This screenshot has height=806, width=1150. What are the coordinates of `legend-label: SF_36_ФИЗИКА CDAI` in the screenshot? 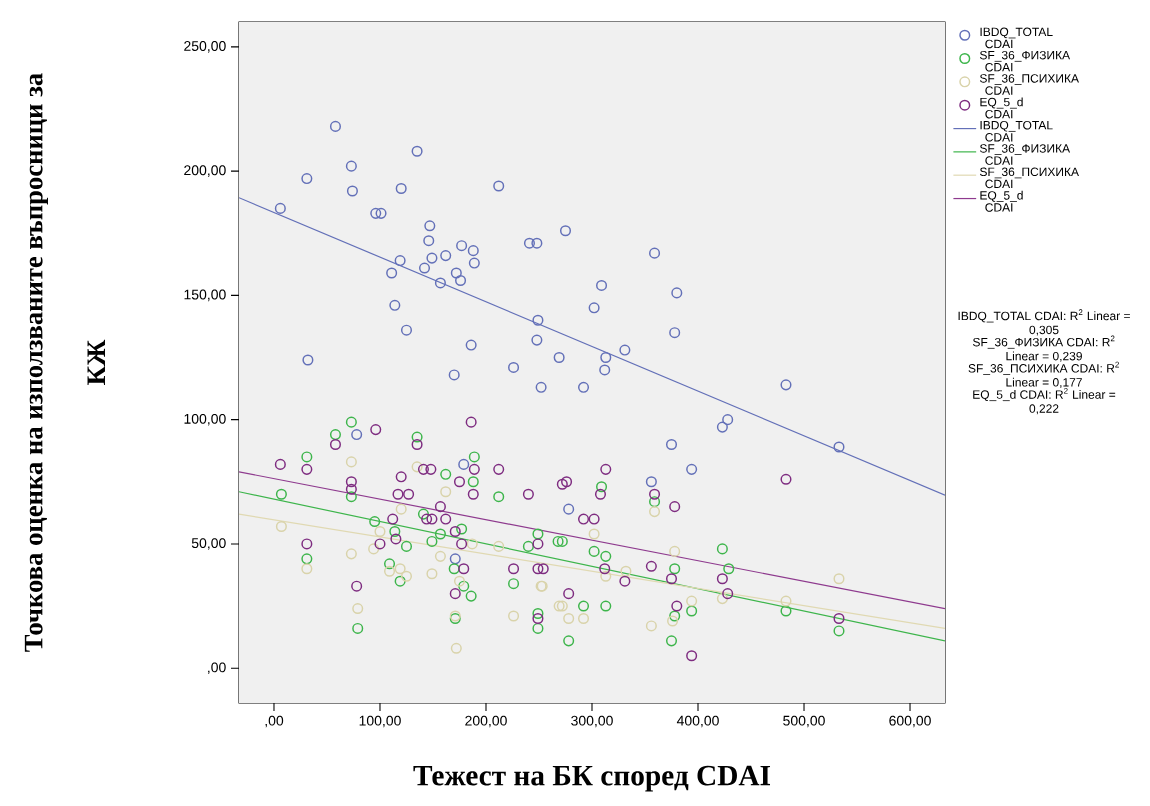 It's located at (1025, 61).